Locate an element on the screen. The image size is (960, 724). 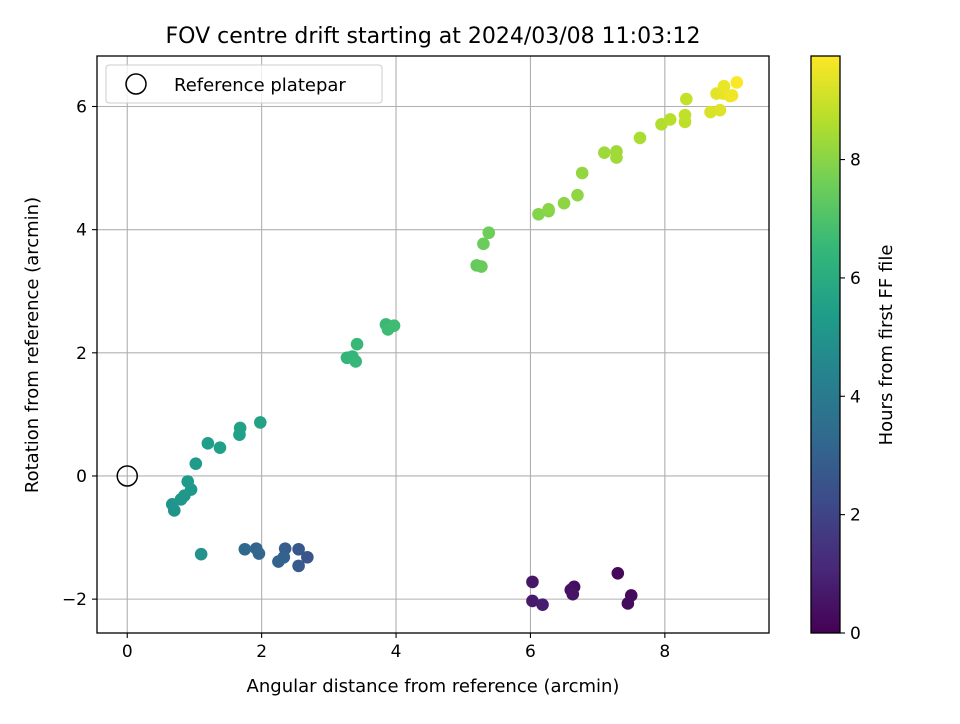
y-tick-label: −2 is located at coordinates (74, 600).